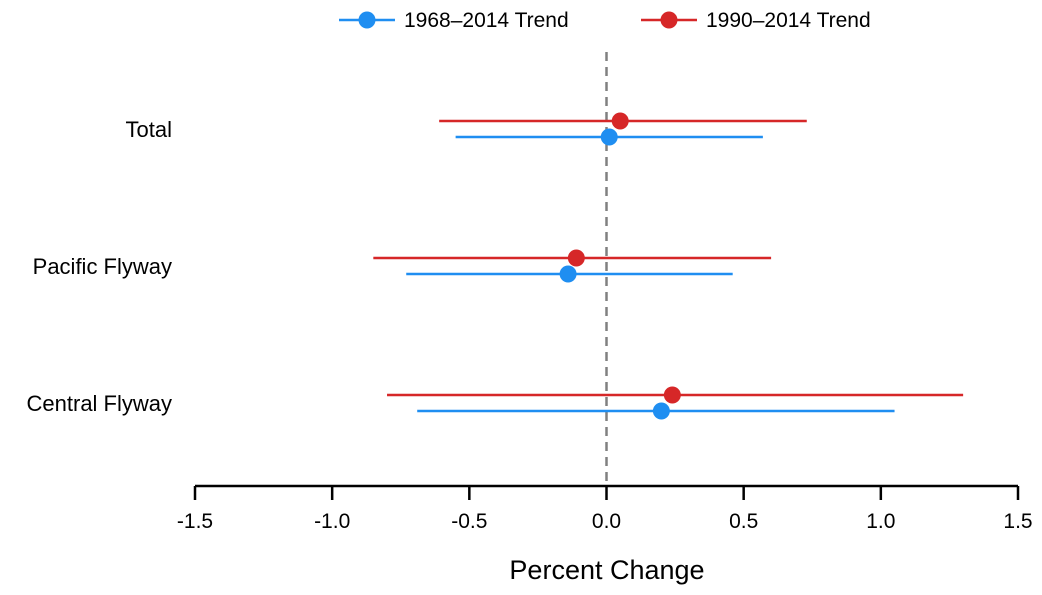 The width and height of the screenshot is (1042, 595). I want to click on x-tick-label: -1.0, so click(332, 521).